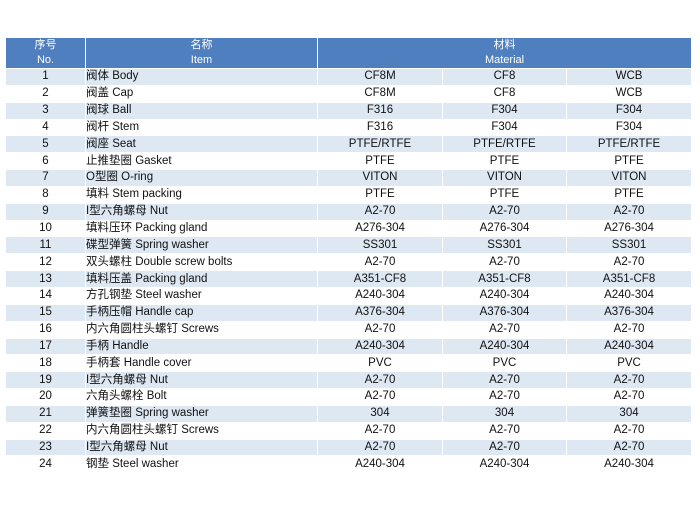  What do you see at coordinates (349, 414) in the screenshot?
I see `table-row: 21 弹簧垫圈 Spring washer 304 304 304` at bounding box center [349, 414].